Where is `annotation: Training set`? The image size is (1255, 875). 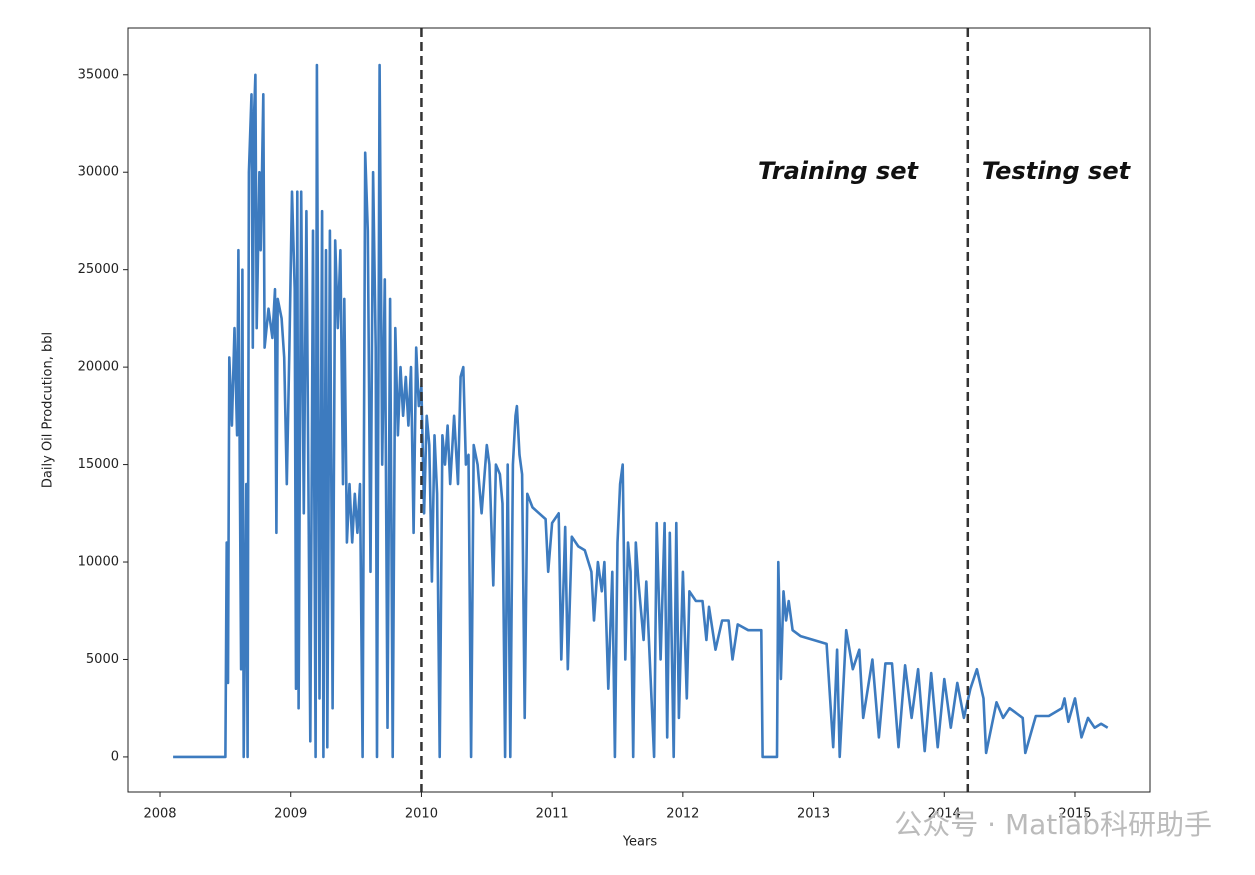 annotation: Training set is located at coordinates (838, 171).